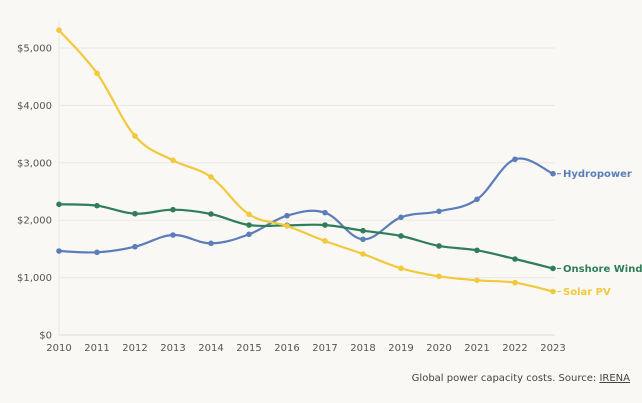  What do you see at coordinates (96, 348) in the screenshot?
I see `x-tick-label: 2011` at bounding box center [96, 348].